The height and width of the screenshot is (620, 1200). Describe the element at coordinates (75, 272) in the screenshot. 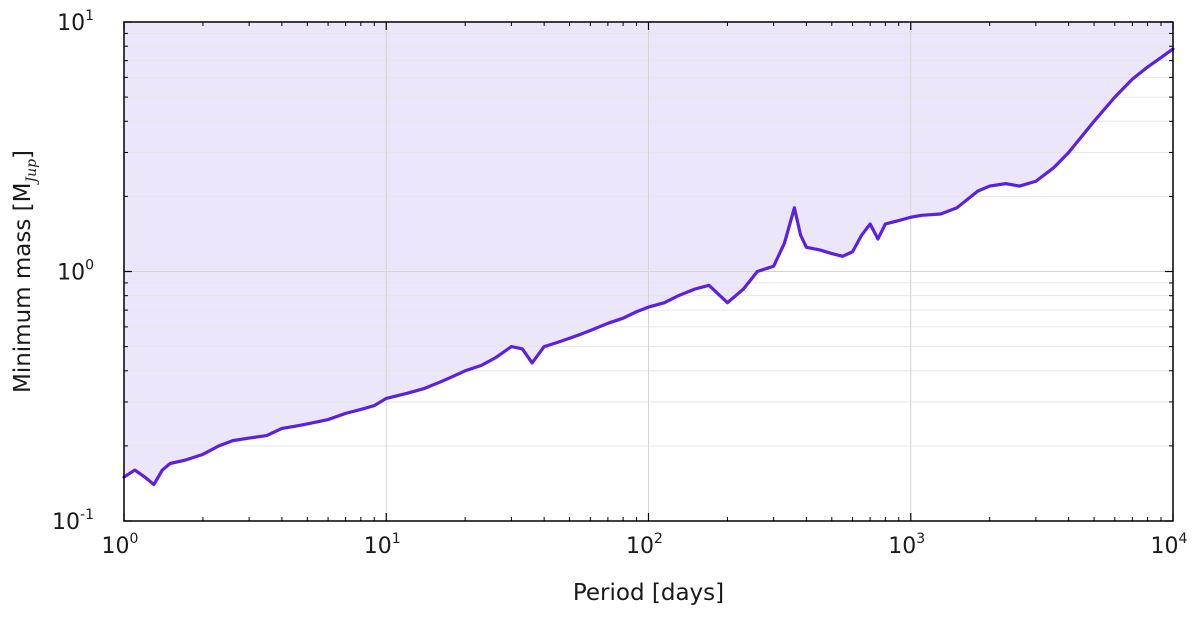

I see `y-tick-label: 10⁰` at that location.